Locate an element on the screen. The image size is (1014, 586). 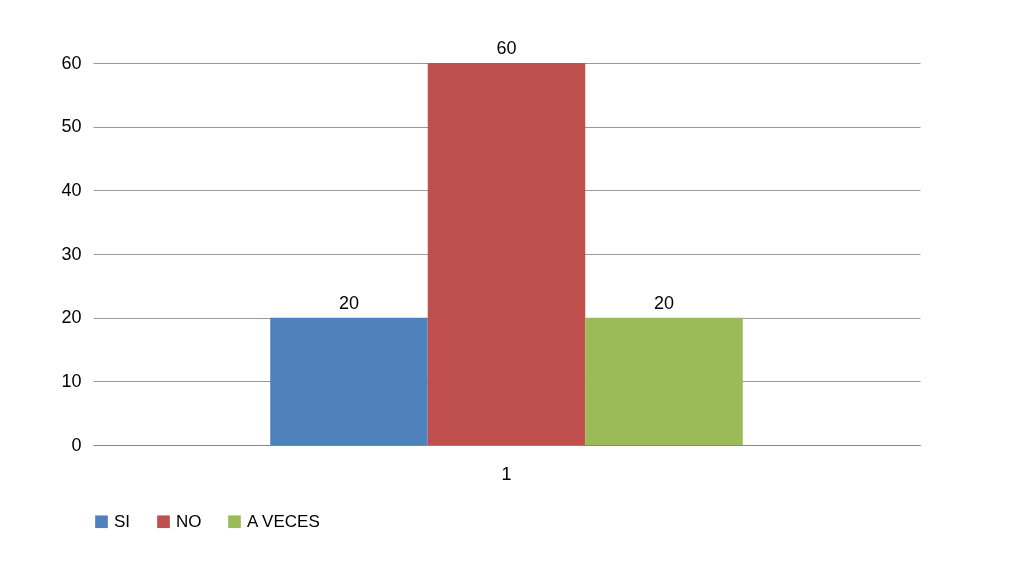
x-tick-label: 1 is located at coordinates (506, 473).